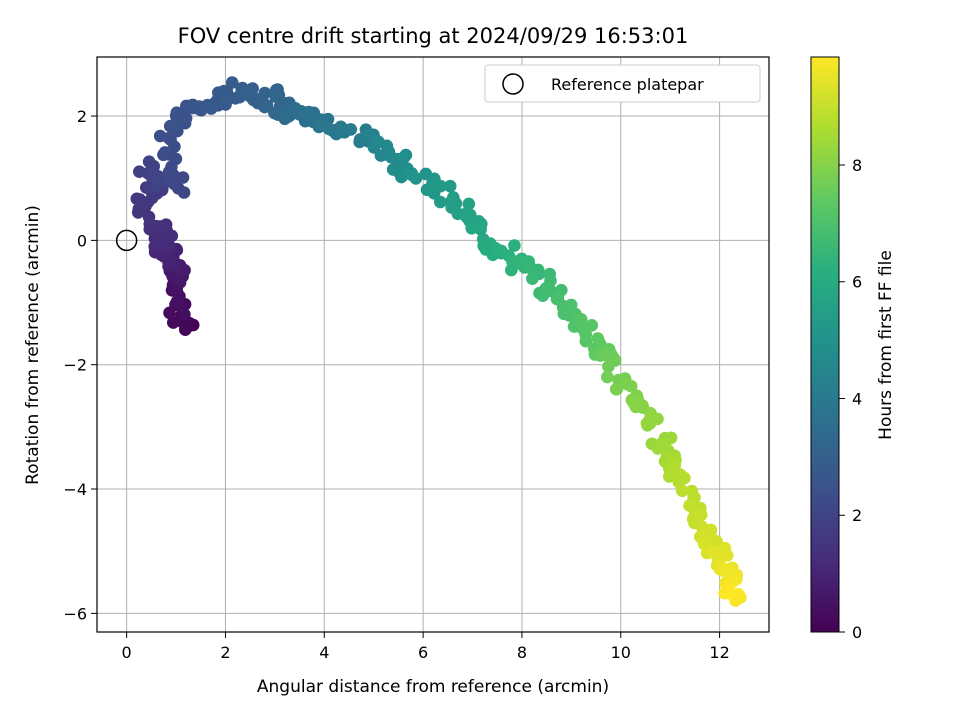  What do you see at coordinates (513, 84) in the screenshot?
I see `legend-reference-icon` at bounding box center [513, 84].